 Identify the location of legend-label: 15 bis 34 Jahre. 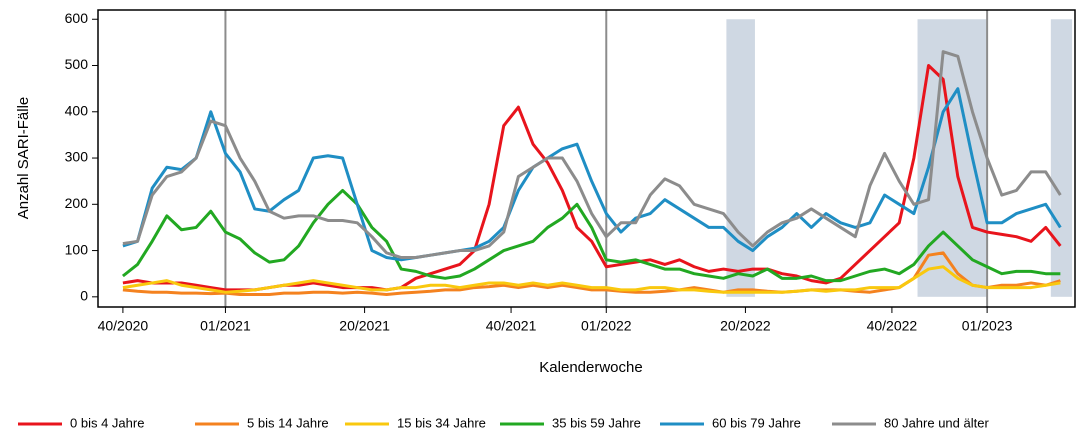
(441, 422).